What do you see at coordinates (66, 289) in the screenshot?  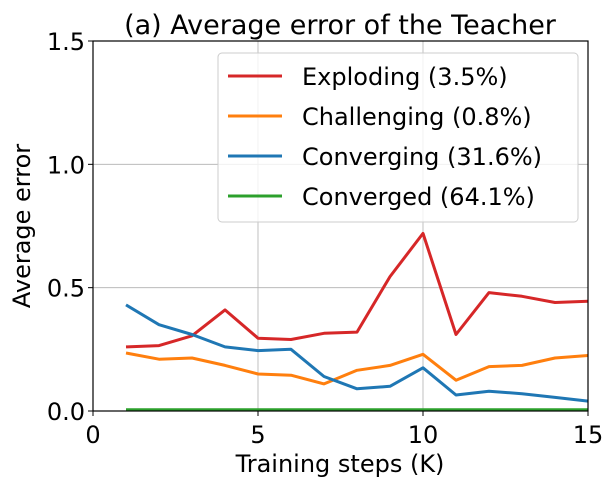 I see `y-tick-label: 0.5` at bounding box center [66, 289].